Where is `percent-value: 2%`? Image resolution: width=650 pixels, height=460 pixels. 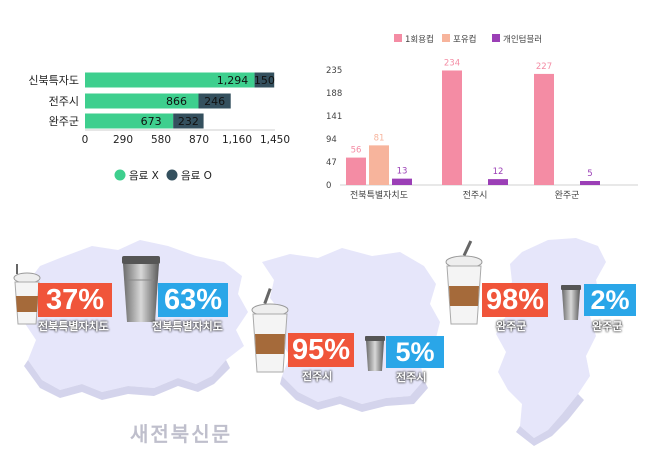
percent-value: 2% is located at coordinates (610, 300).